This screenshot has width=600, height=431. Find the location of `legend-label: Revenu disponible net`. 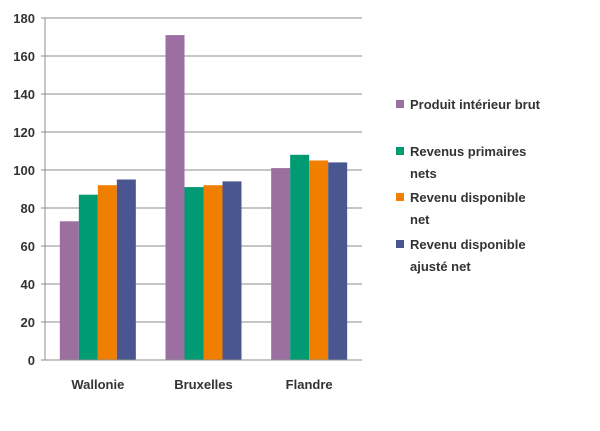

legend-label: Revenu disponible net is located at coordinates (468, 208).